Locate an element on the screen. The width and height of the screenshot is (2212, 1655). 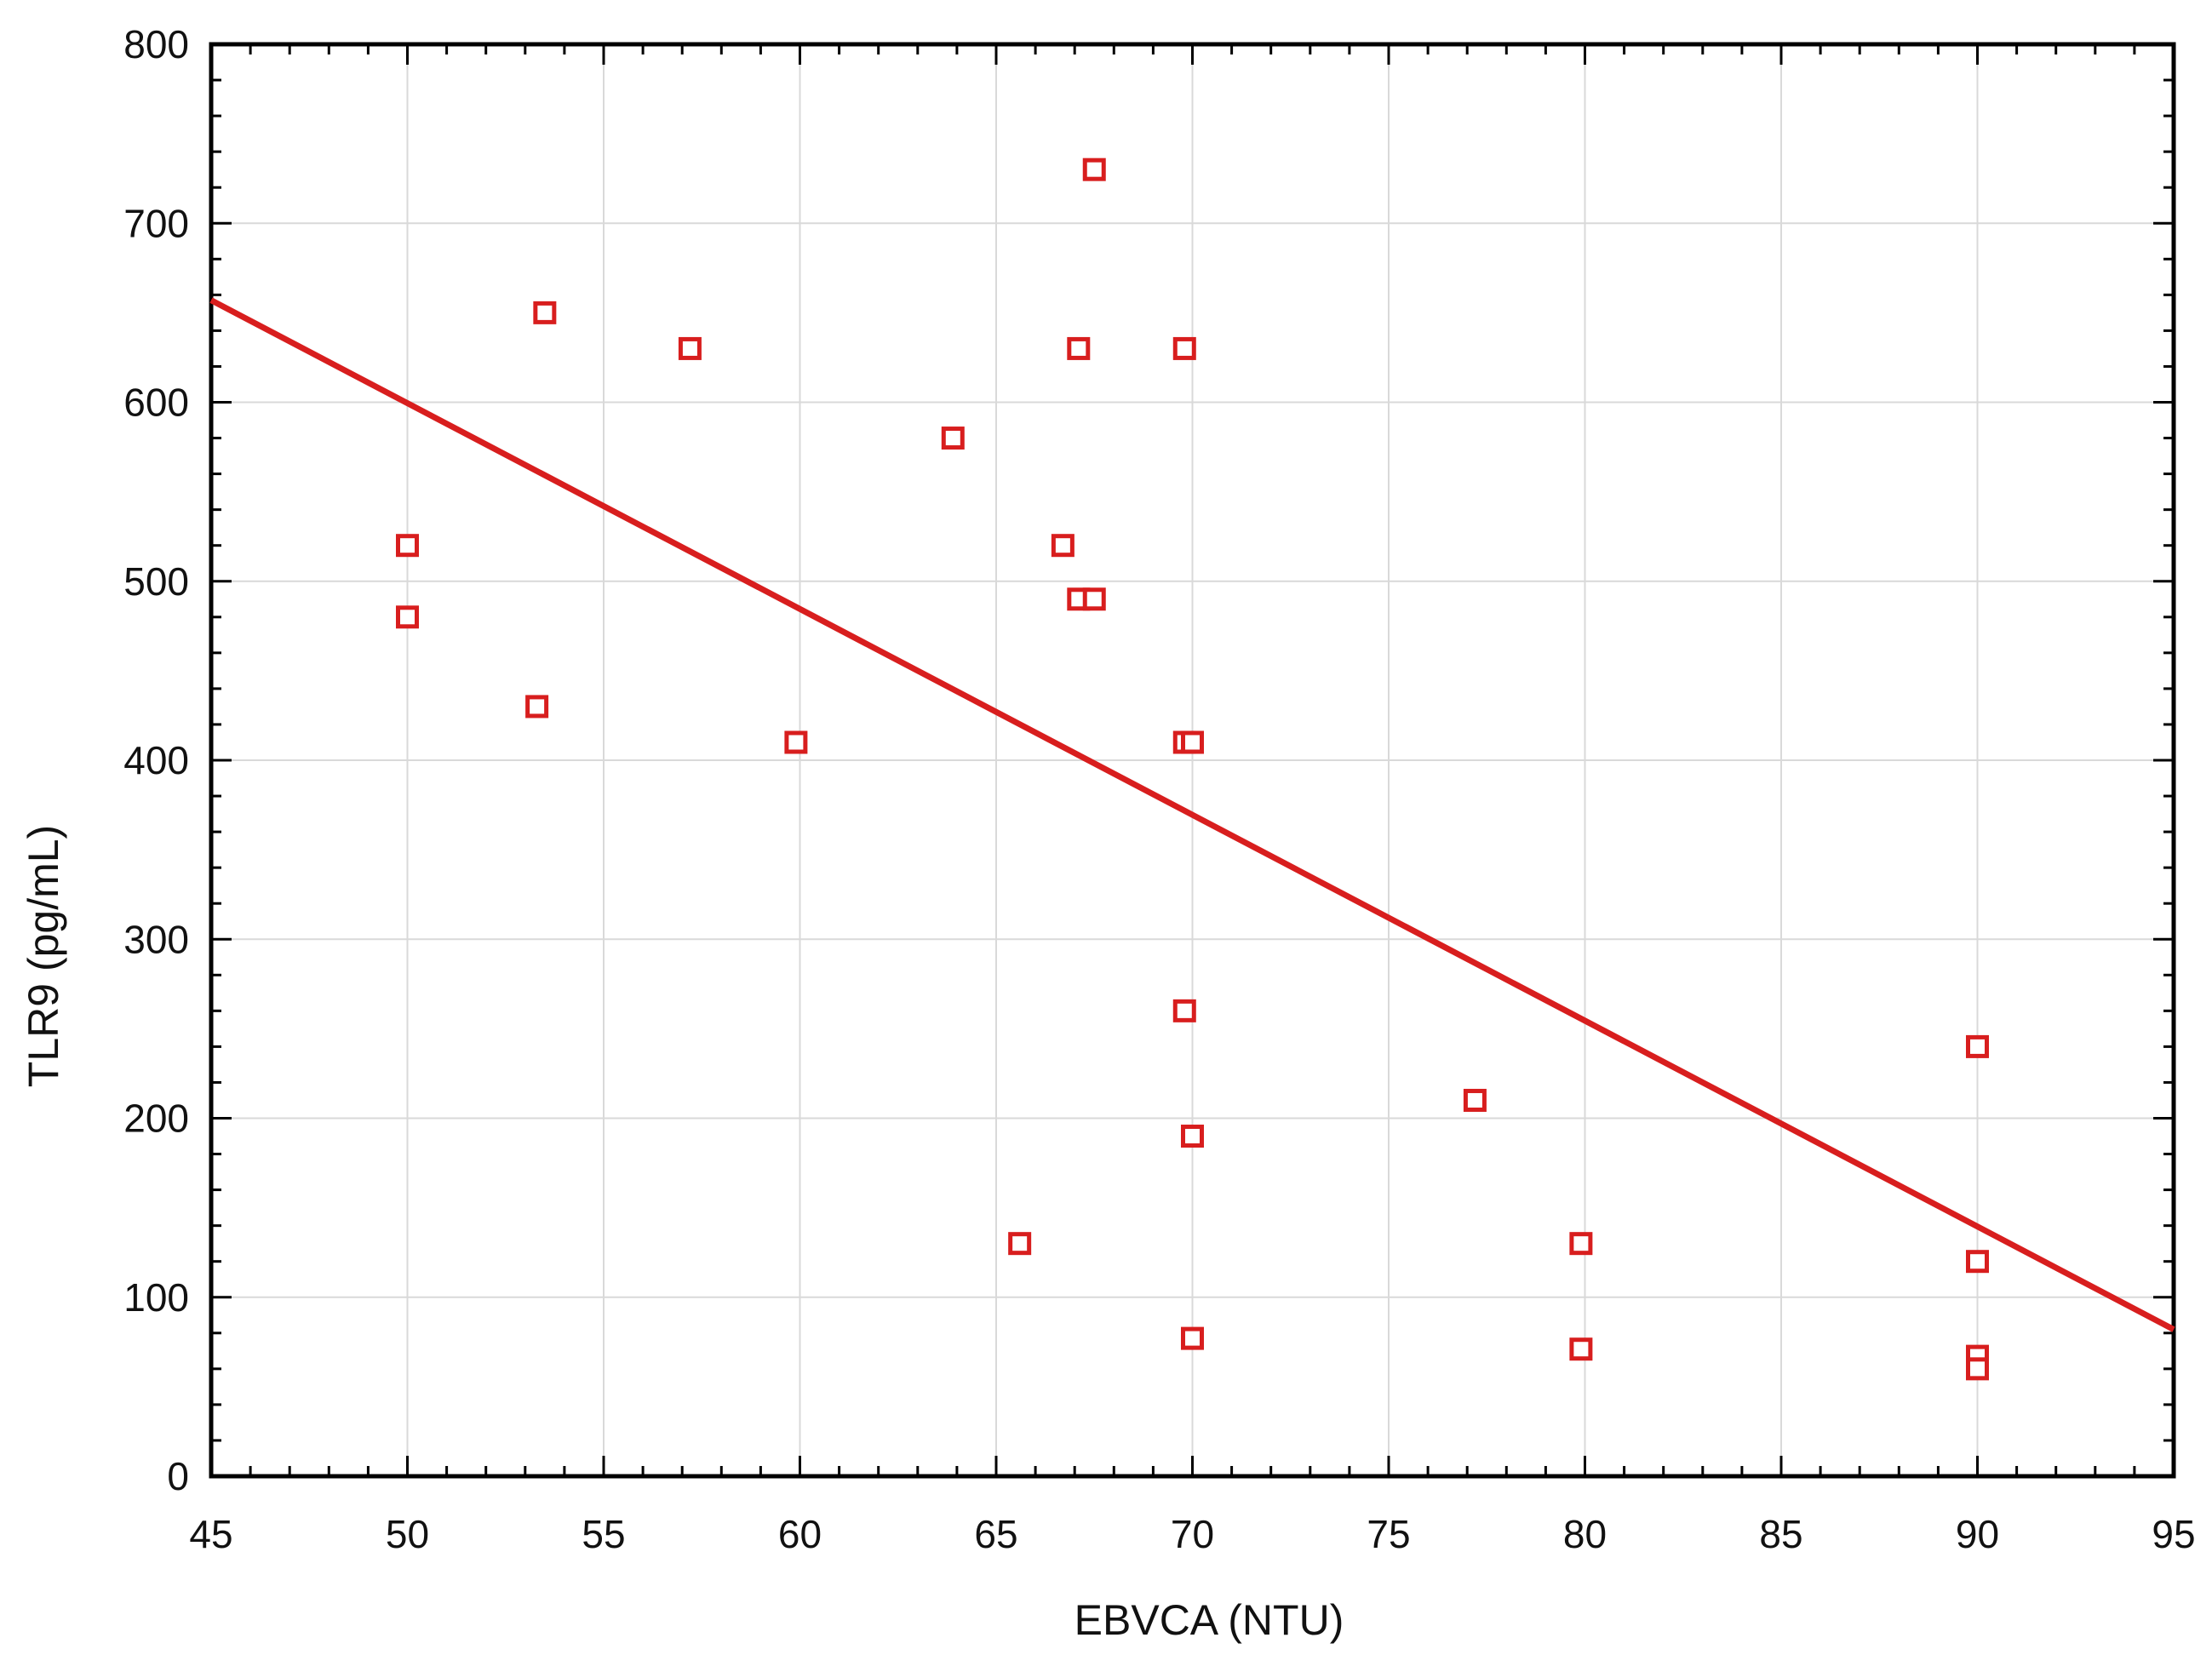
x-tick-label: 85 is located at coordinates (1781, 1534).